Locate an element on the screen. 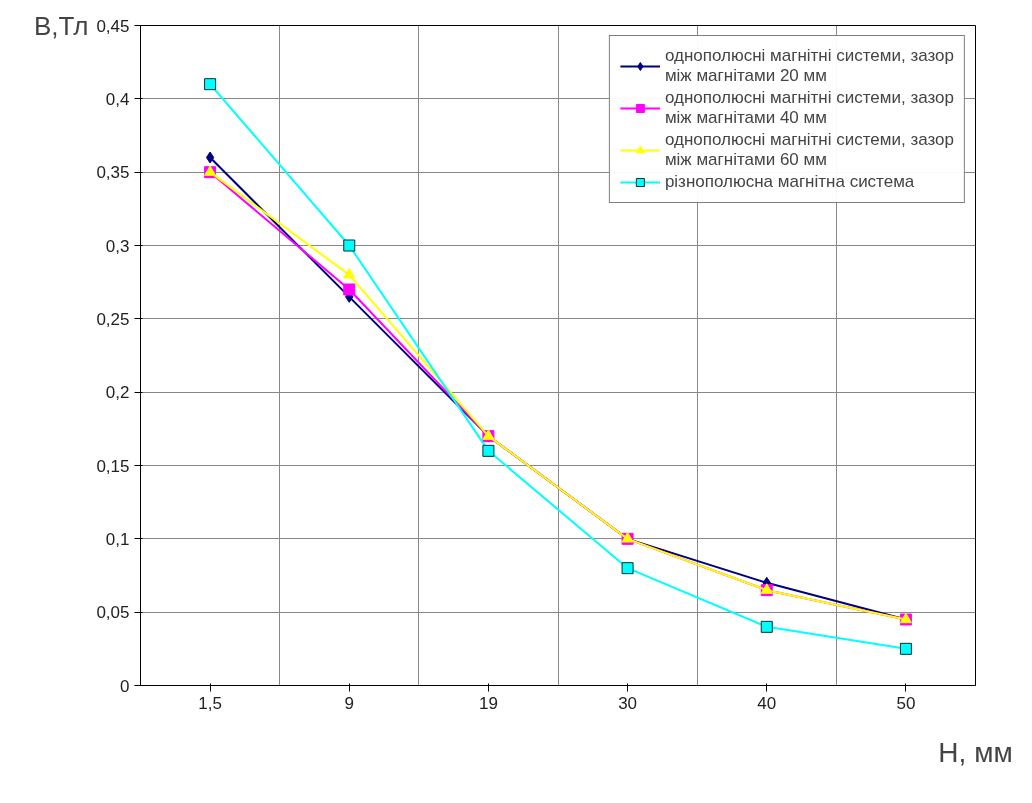 Image resolution: width=1032 pixels, height=803 pixels. x-tick-label: 50 is located at coordinates (906, 703).